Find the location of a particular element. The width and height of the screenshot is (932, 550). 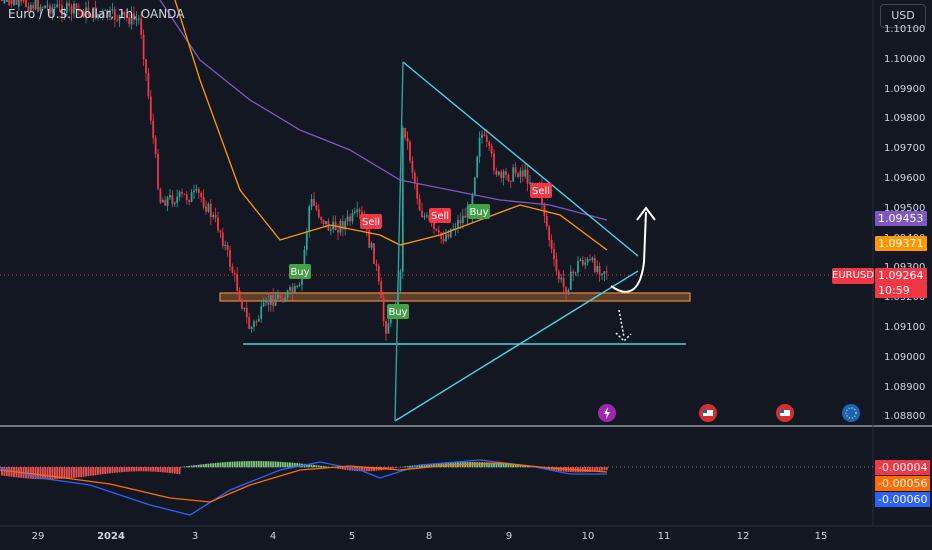

triangle-upper-line is located at coordinates (520, 159).